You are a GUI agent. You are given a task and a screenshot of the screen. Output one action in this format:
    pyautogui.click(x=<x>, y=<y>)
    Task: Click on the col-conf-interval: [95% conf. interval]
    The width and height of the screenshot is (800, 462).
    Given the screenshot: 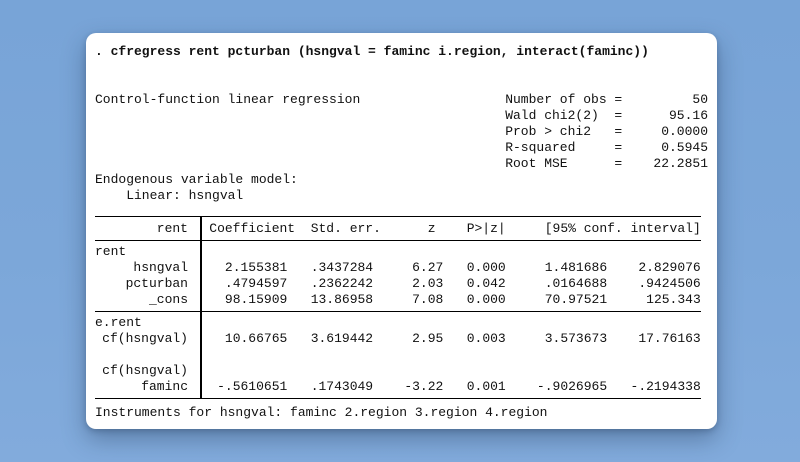 What is the action you would take?
    pyautogui.click(x=622, y=228)
    